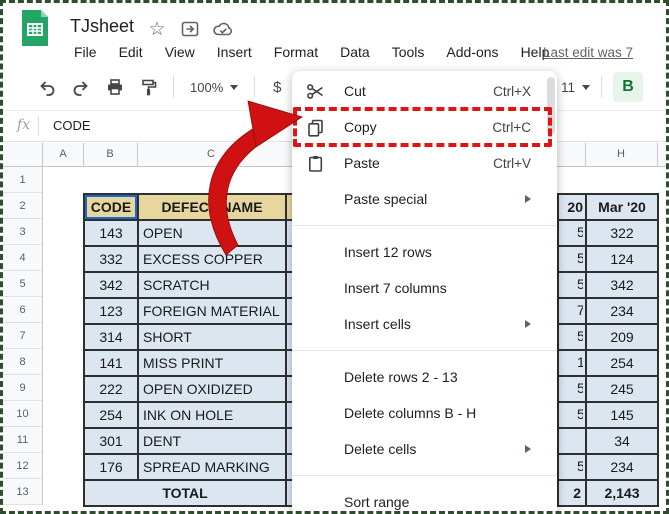 Image resolution: width=669 pixels, height=514 pixels. I want to click on code-cell: 342, so click(111, 285).